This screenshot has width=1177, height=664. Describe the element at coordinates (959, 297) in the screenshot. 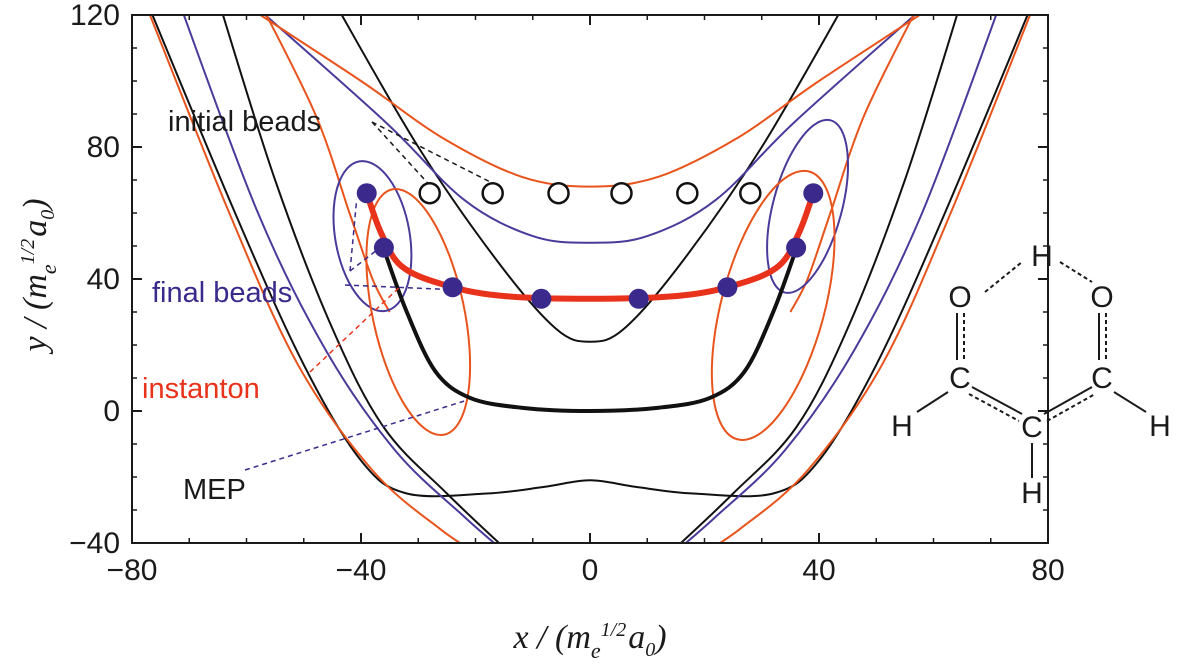

I see `atom-o-left: O` at that location.